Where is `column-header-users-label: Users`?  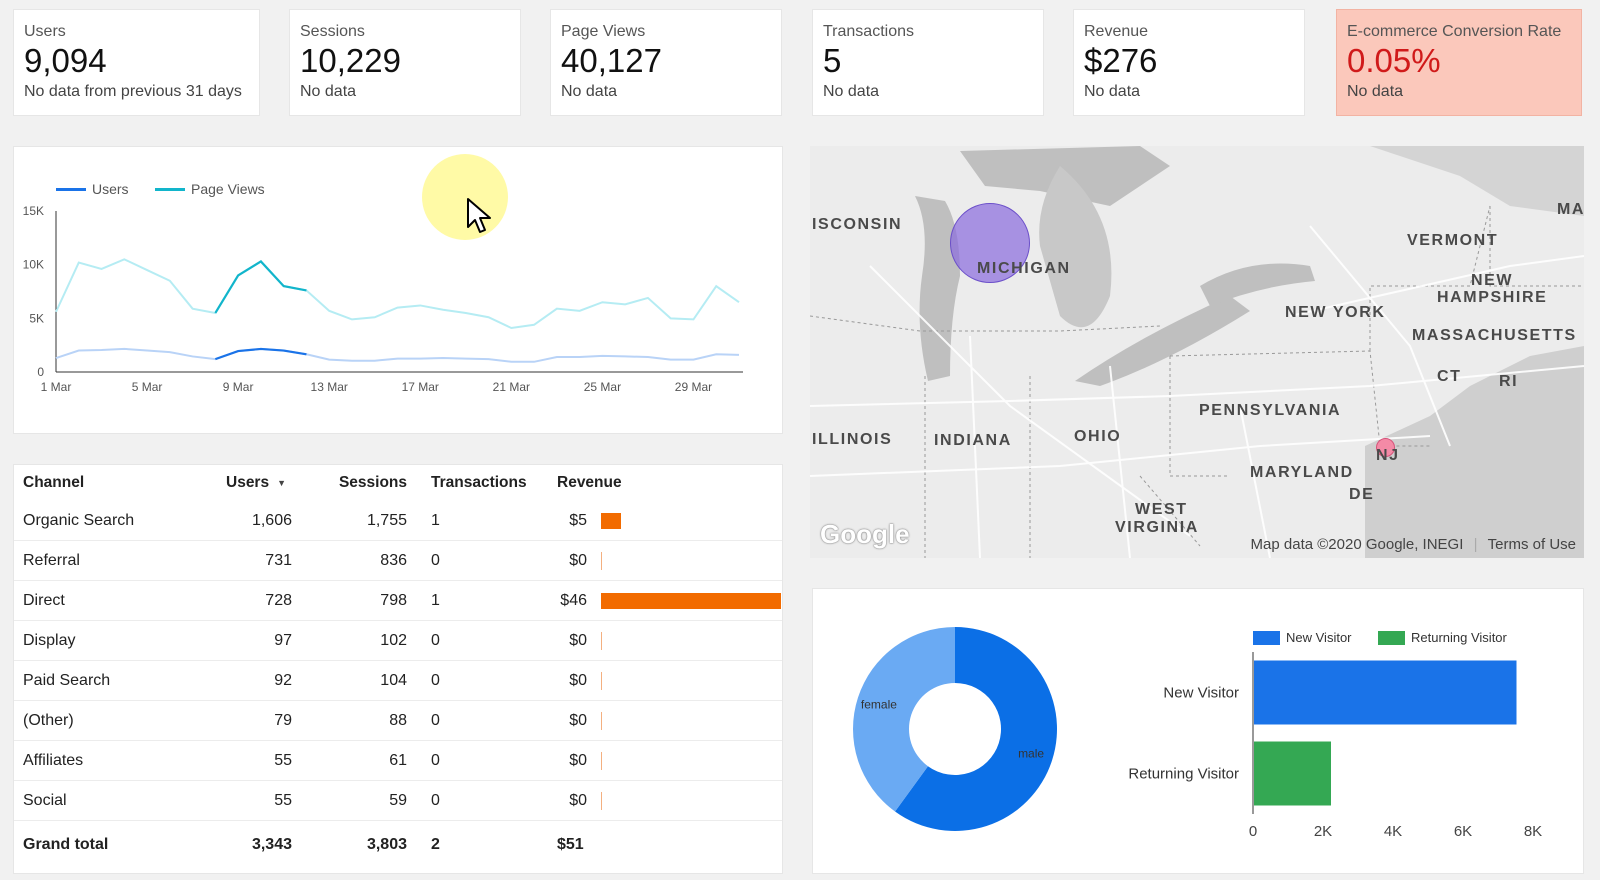 column-header-users-label: Users is located at coordinates (248, 483).